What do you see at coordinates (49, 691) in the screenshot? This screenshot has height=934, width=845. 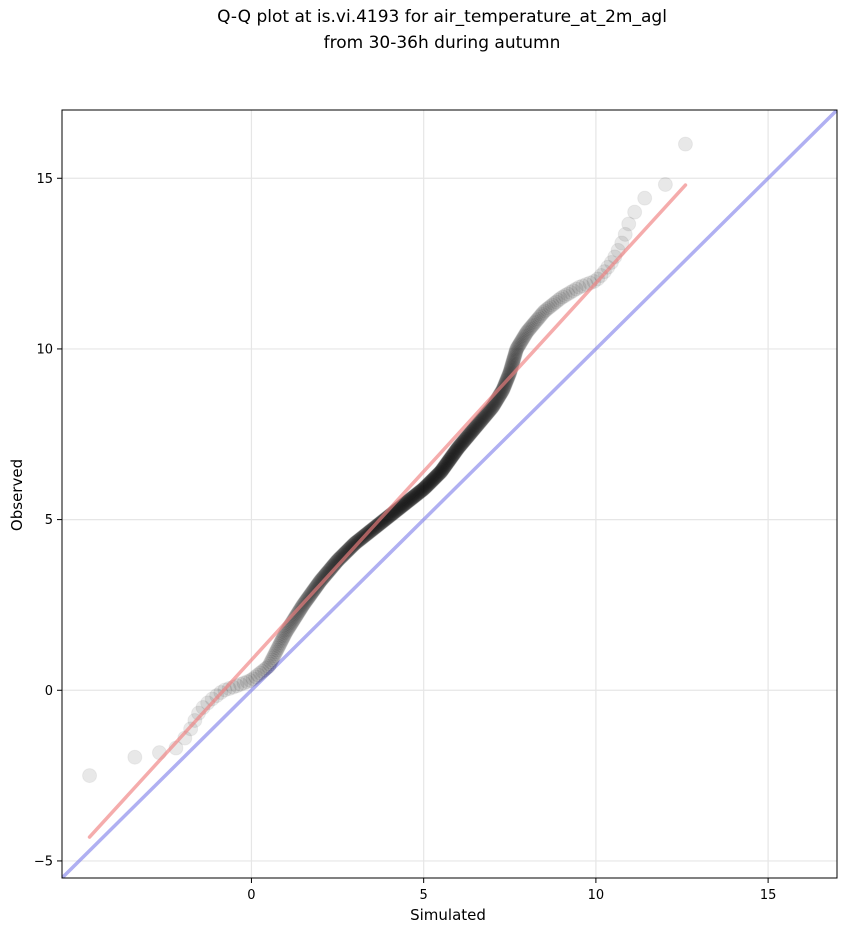 I see `y-tick-label: 0` at bounding box center [49, 691].